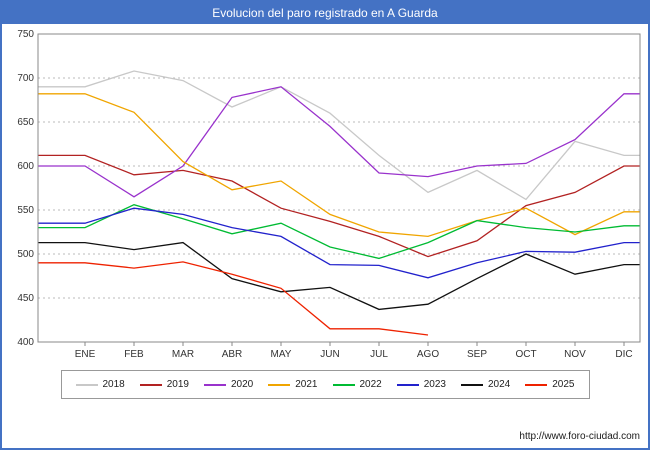 Image resolution: width=650 pixels, height=450 pixels. I want to click on legend-item-2023: 2023, so click(421, 384).